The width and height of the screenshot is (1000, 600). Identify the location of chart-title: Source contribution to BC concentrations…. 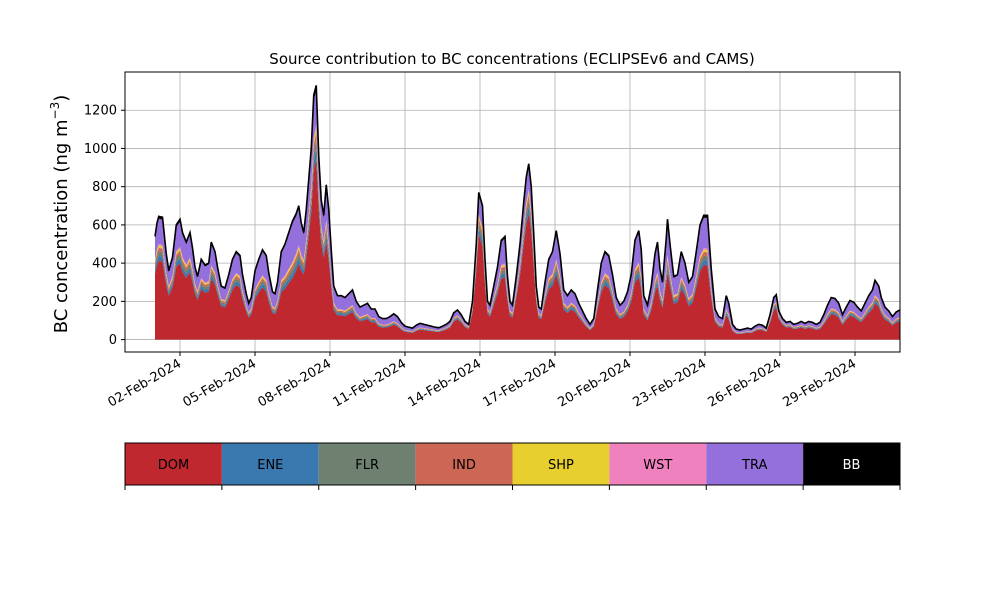
(511, 59).